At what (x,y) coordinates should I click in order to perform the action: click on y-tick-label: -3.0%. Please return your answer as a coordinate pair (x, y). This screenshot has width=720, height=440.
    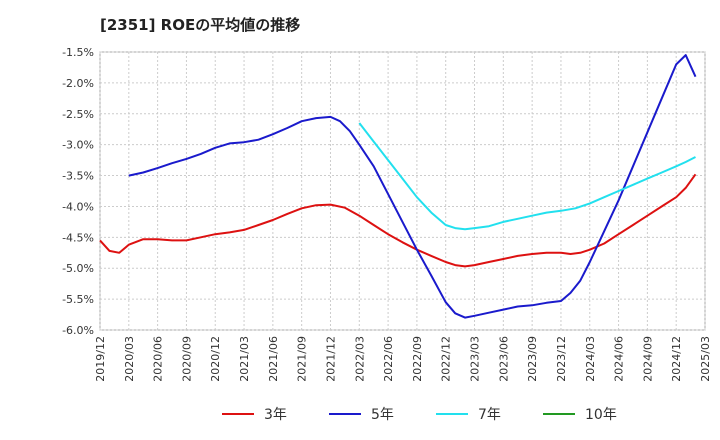
    Looking at the image, I should click on (78, 145).